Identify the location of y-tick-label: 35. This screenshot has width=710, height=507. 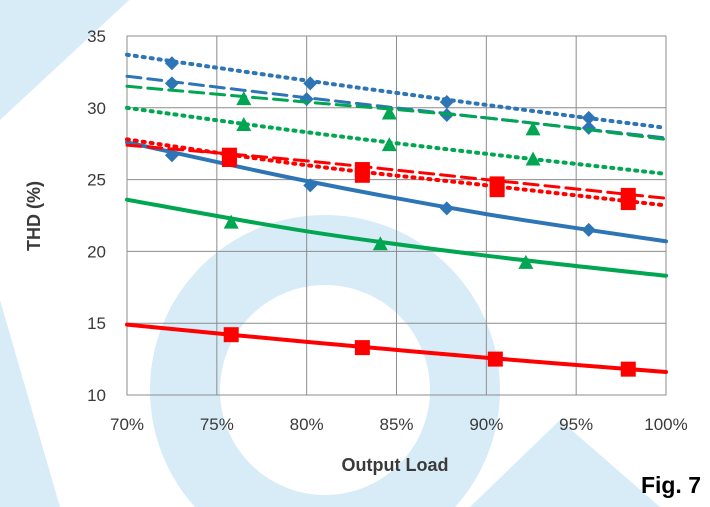
(96, 36).